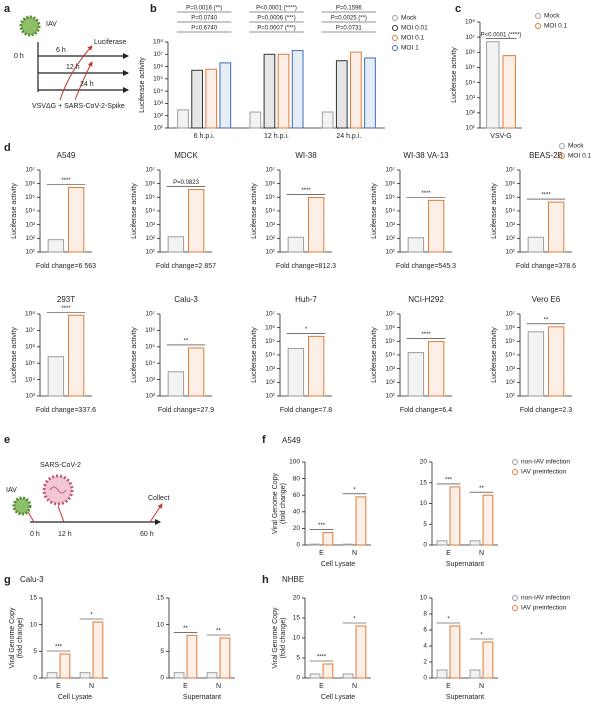  I want to click on x-axis-label: Fold change=6 563, so click(66, 266).